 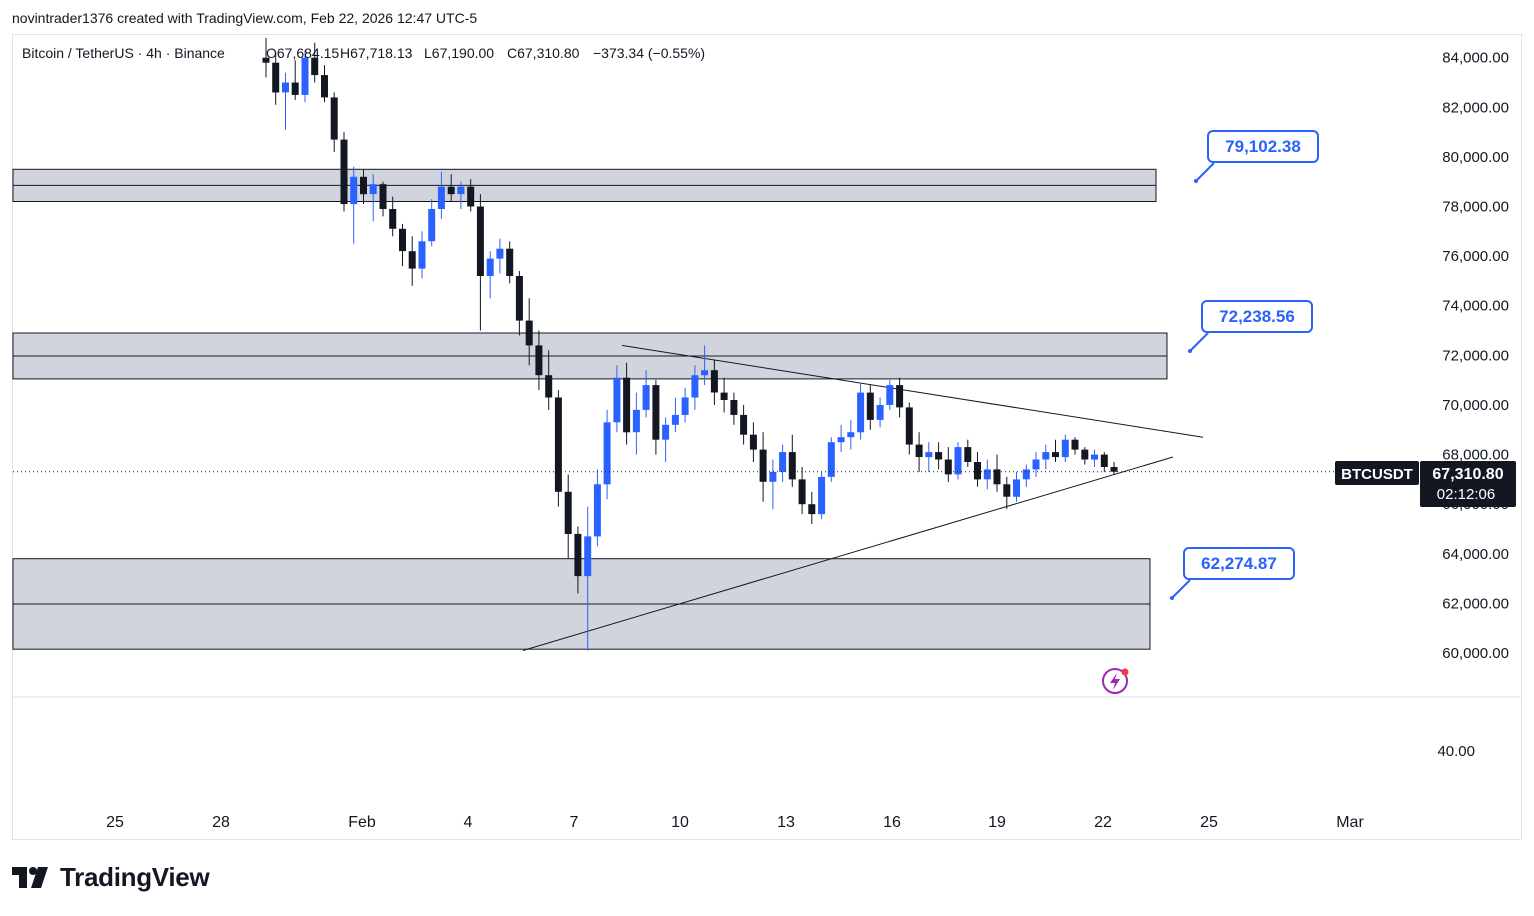 I want to click on callout-79102: 79,102.38, so click(x=1256, y=156).